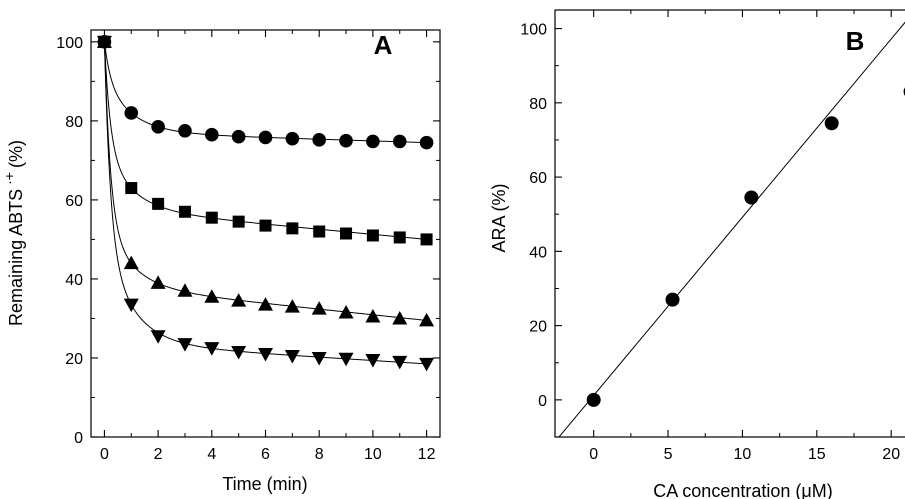  Describe the element at coordinates (9, 178) in the screenshot. I see `panel-a-y-title-radical: ·+` at that location.